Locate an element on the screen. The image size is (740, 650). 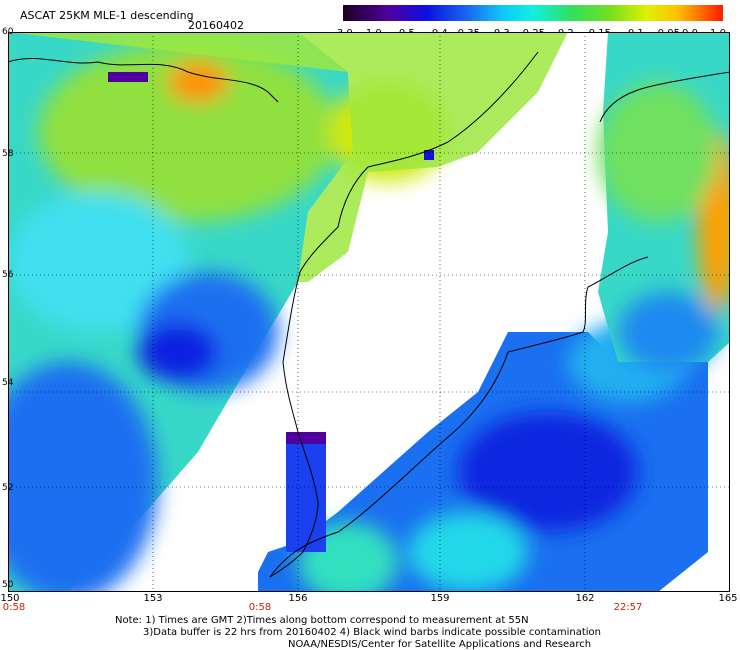
longitude-label: 156 is located at coordinates (298, 598).